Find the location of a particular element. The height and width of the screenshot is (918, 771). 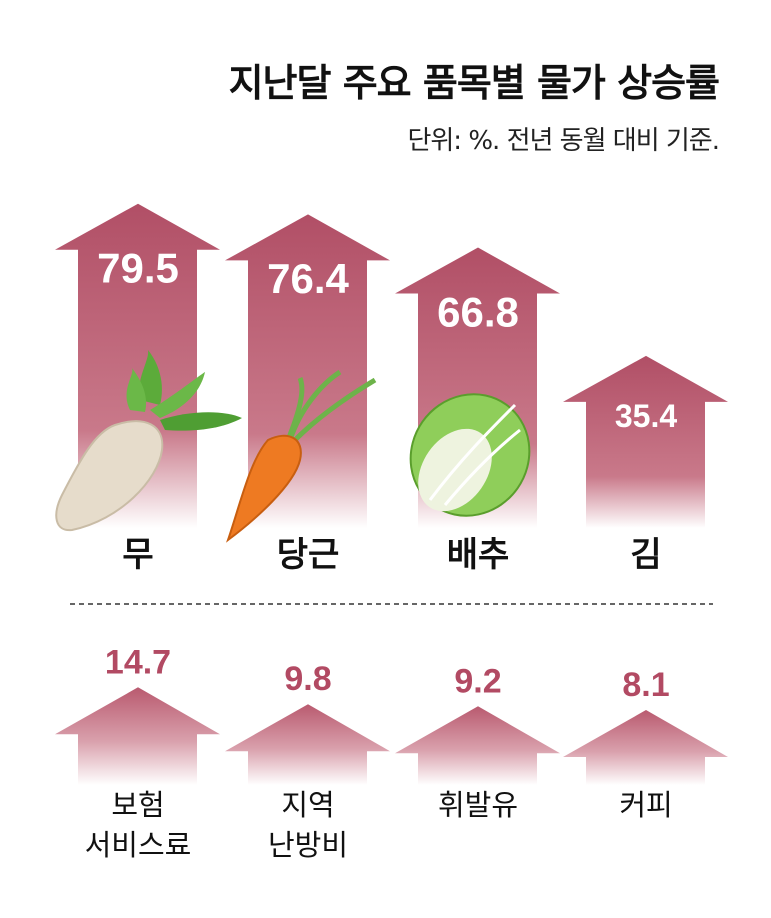

data-label: 14.7 is located at coordinates (138, 662).